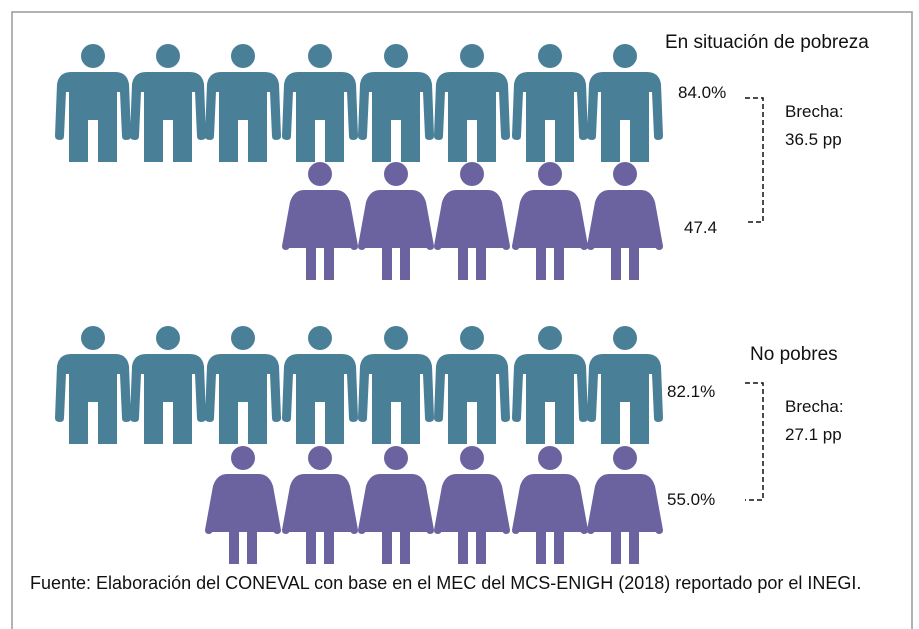 The width and height of the screenshot is (919, 629). I want to click on gap-value: 27.1 pp, so click(813, 434).